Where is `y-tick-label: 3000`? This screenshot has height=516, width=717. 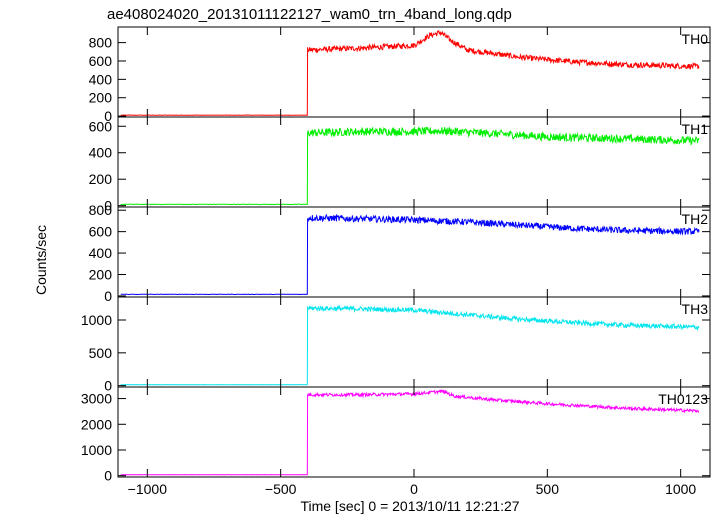 y-tick-label: 3000 is located at coordinates (96, 399).